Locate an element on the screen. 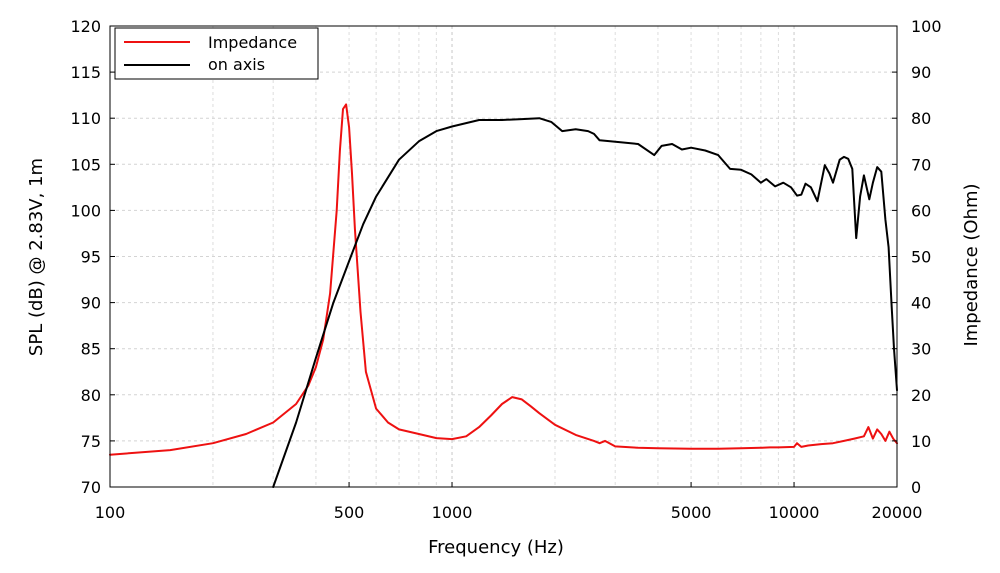  legend-label-impedance: Impedance is located at coordinates (252, 42).